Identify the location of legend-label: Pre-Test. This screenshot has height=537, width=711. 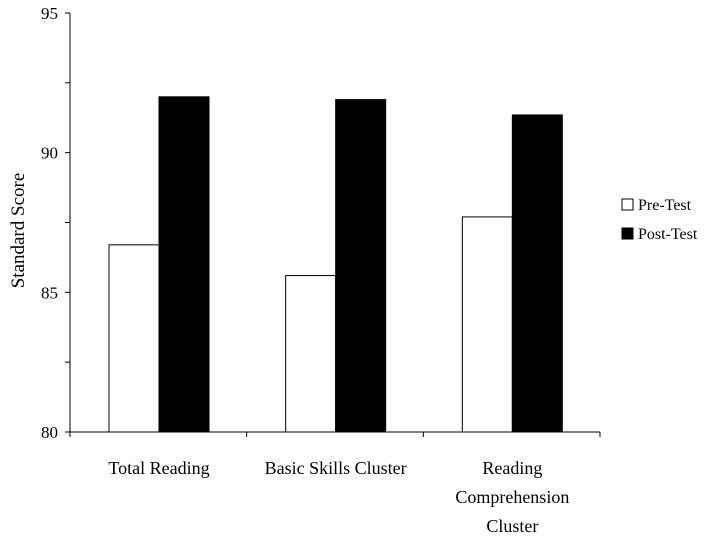
(665, 205).